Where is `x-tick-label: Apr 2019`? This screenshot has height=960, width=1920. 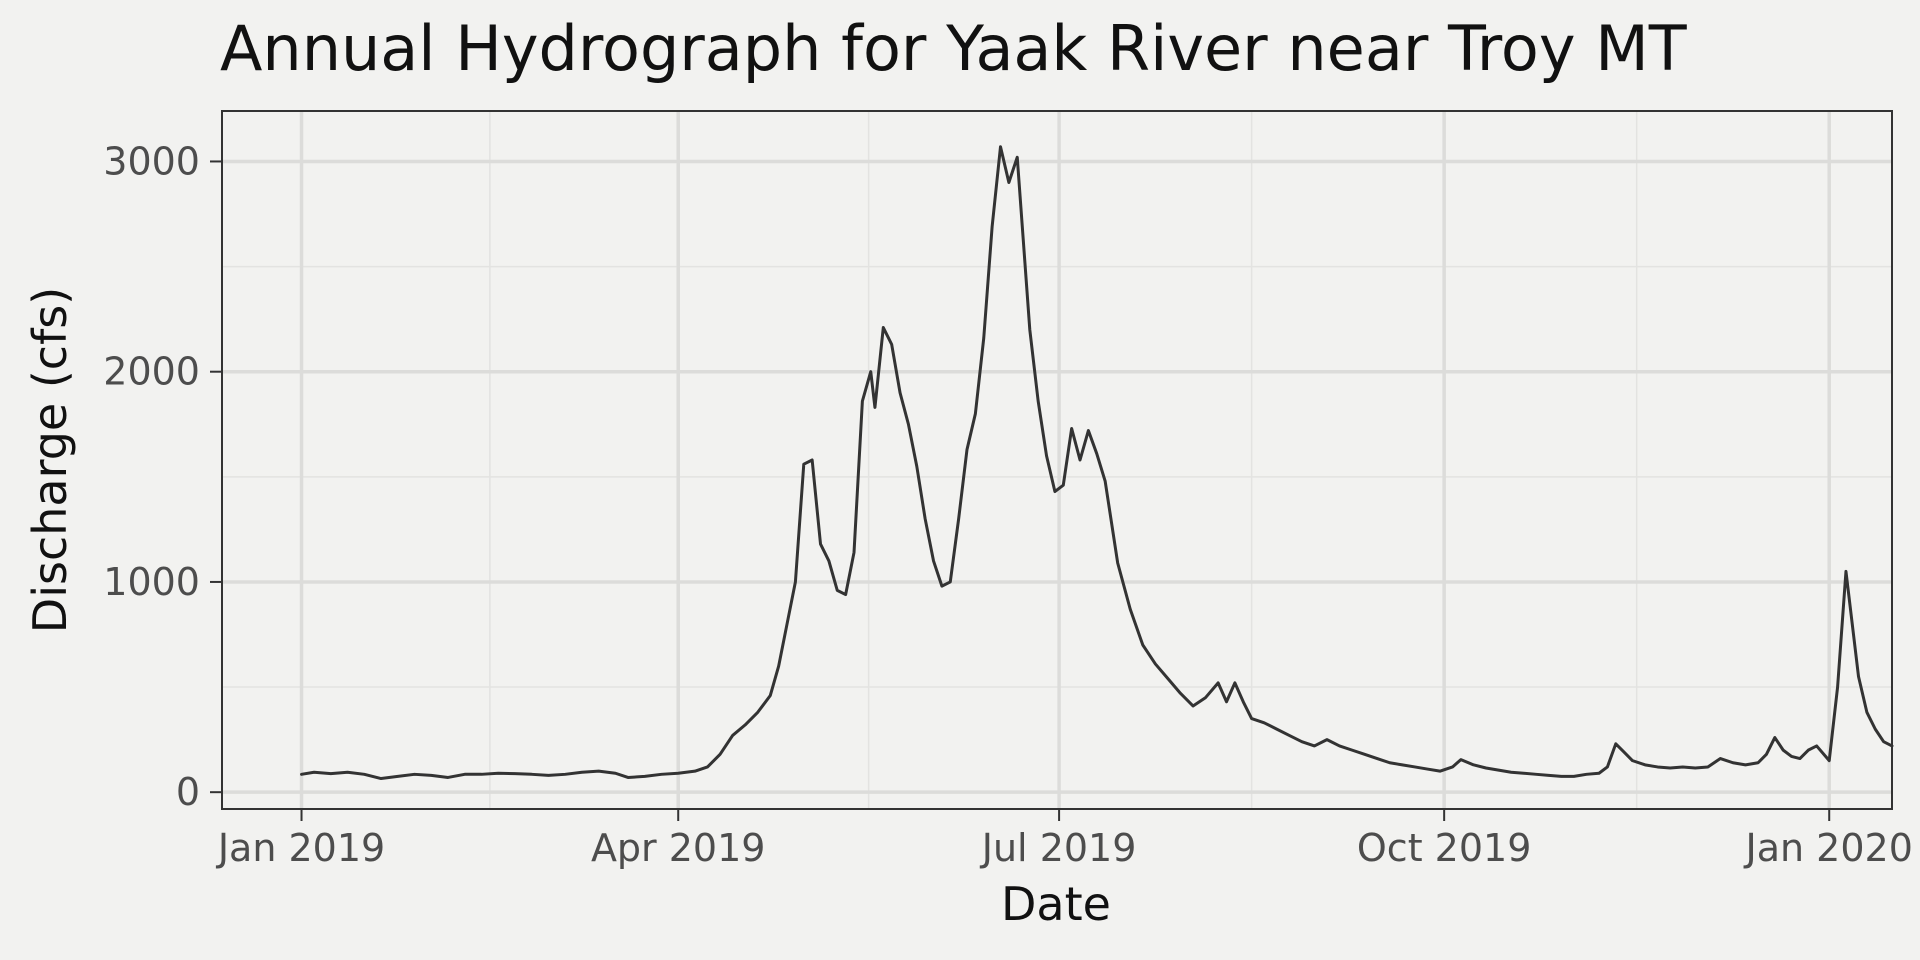 x-tick-label: Apr 2019 is located at coordinates (678, 848).